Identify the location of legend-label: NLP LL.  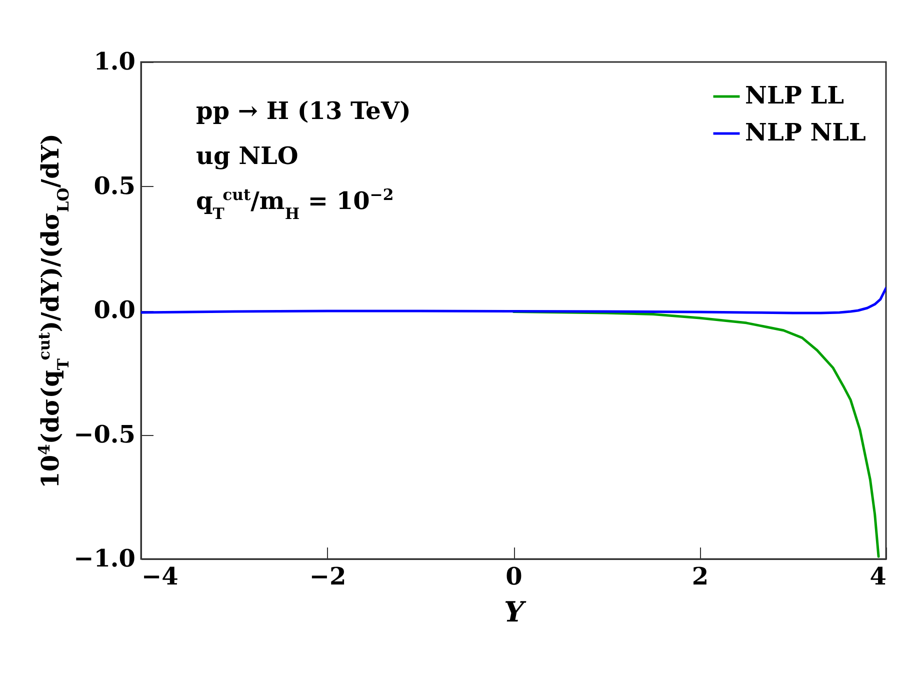
(794, 95).